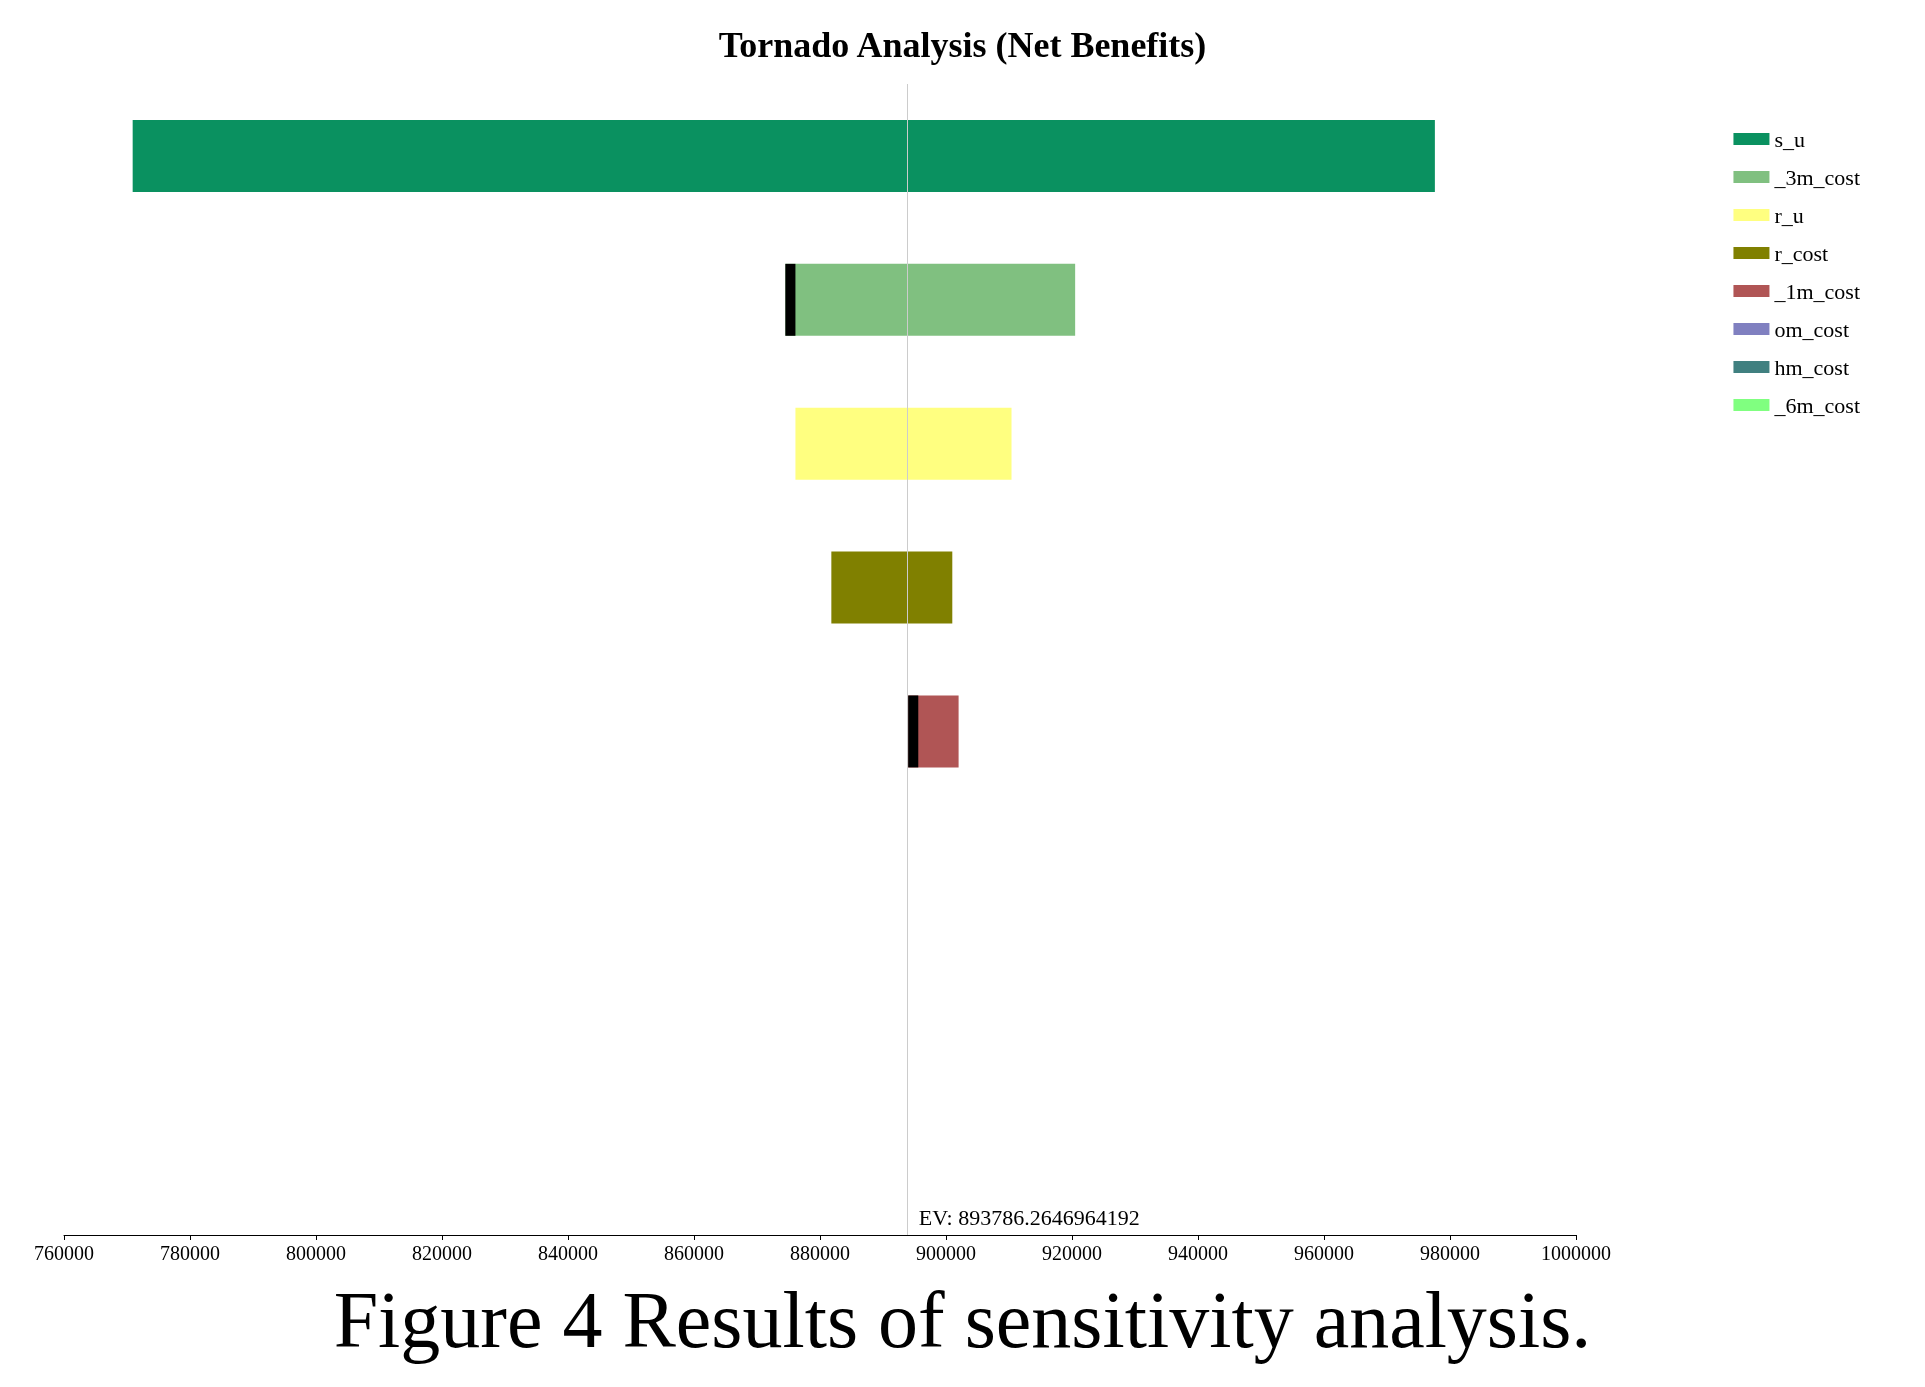  I want to click on x-tick-label: 980000, so click(1450, 1253).